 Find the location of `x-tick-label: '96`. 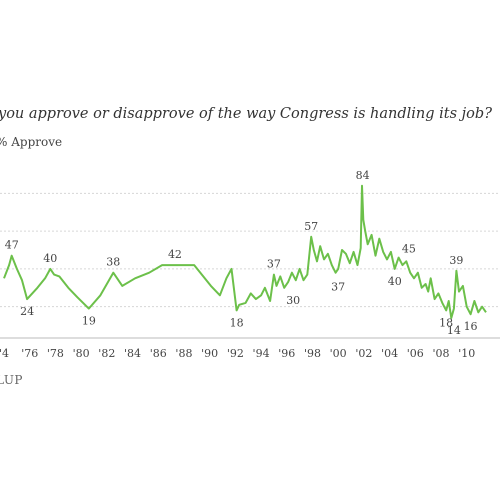

x-tick-label: '96 is located at coordinates (286, 353).